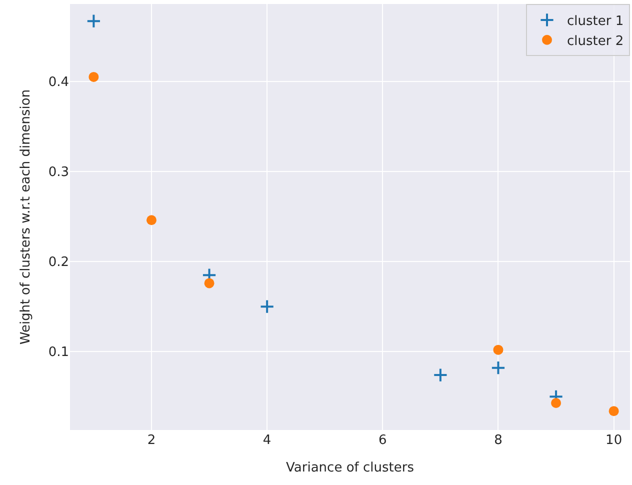 This screenshot has width=632, height=485. I want to click on y-tick-label: 0.2, so click(58, 262).